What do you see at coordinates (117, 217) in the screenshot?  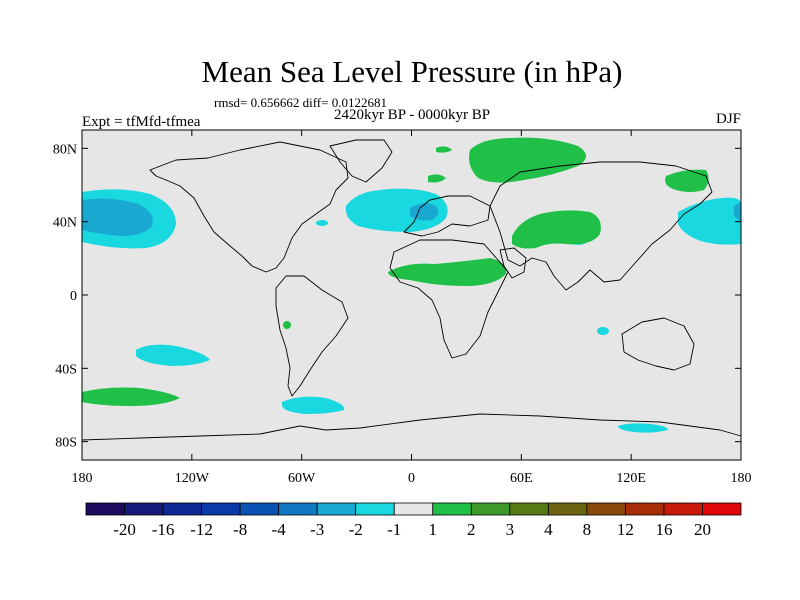 I see `anomaly-north-pacific-east-core` at bounding box center [117, 217].